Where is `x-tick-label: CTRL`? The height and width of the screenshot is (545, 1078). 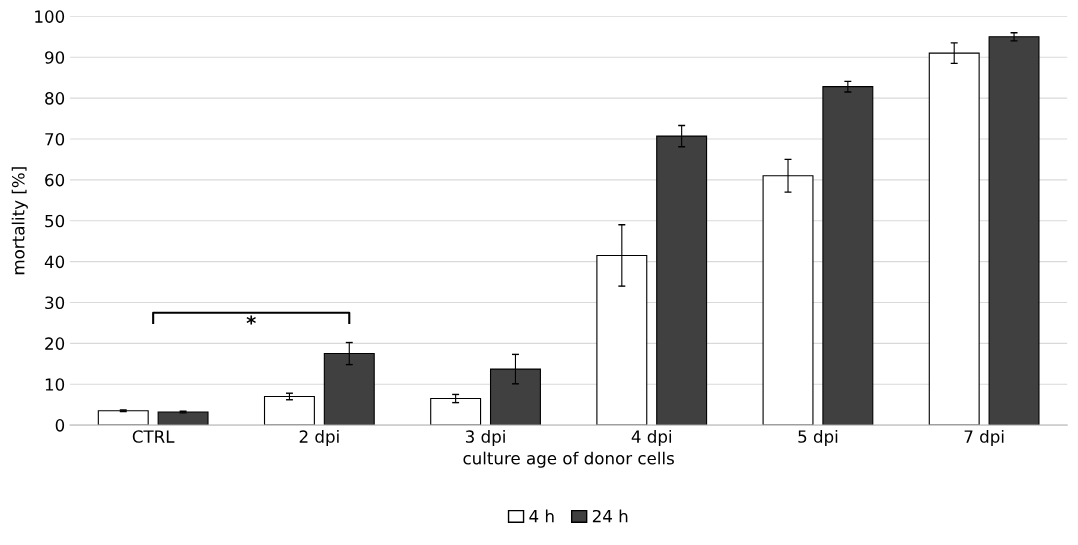 x-tick-label: CTRL is located at coordinates (153, 436).